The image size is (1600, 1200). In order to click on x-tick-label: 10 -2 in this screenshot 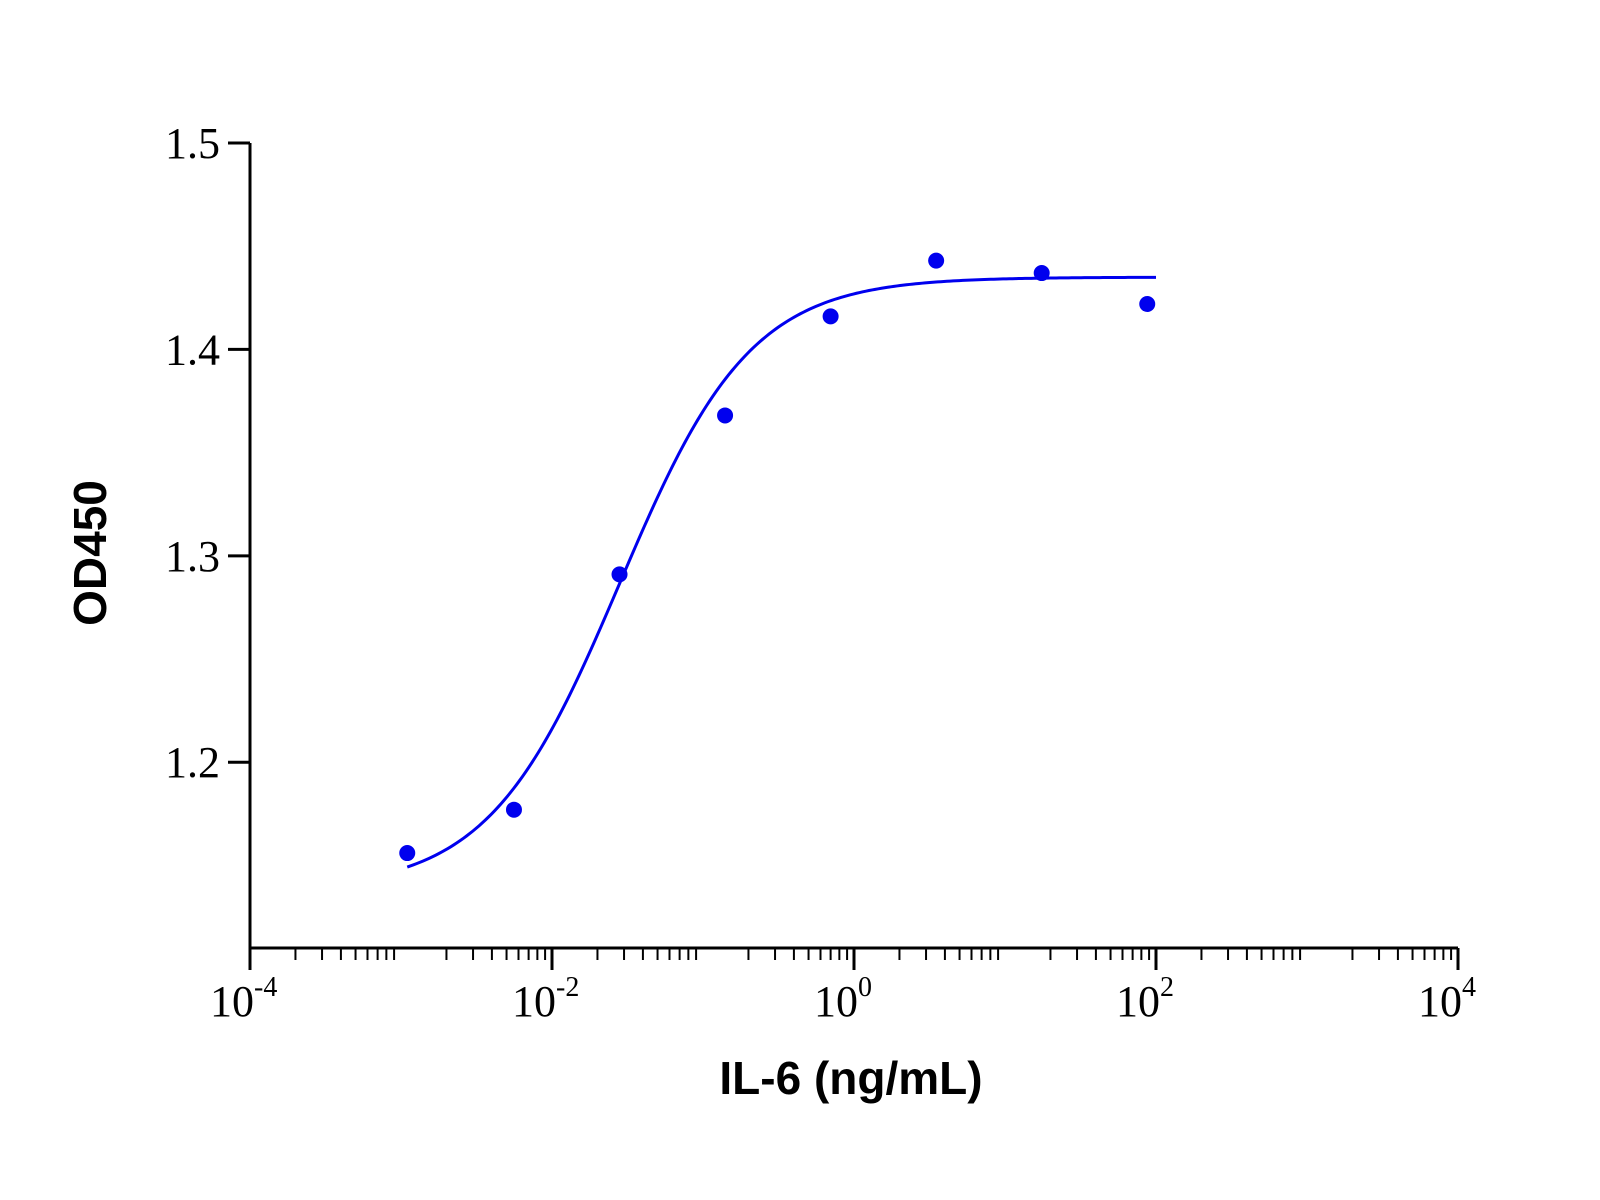, I will do `click(545, 999)`.